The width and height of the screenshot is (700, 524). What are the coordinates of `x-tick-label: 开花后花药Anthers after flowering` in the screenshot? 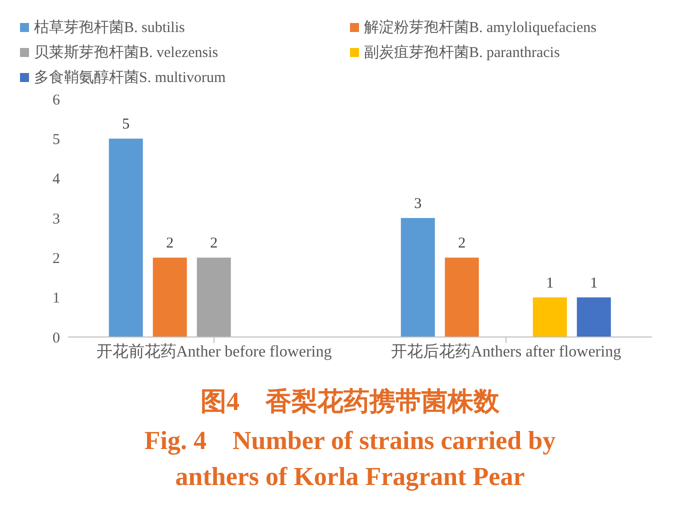 It's located at (506, 351).